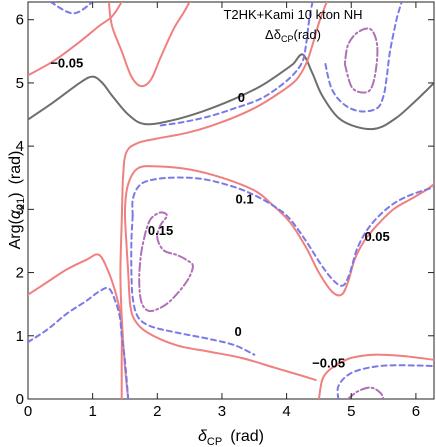 This screenshot has width=436, height=447. What do you see at coordinates (160, 230) in the screenshot?
I see `contour-label-3: 0.15` at bounding box center [160, 230].